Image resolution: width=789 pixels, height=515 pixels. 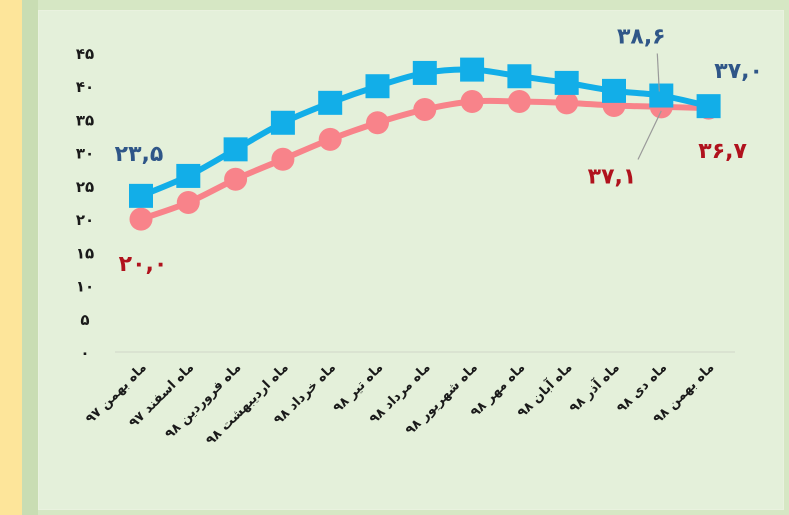 I want to click on data-label: ۳۷,۰, so click(x=738, y=71).